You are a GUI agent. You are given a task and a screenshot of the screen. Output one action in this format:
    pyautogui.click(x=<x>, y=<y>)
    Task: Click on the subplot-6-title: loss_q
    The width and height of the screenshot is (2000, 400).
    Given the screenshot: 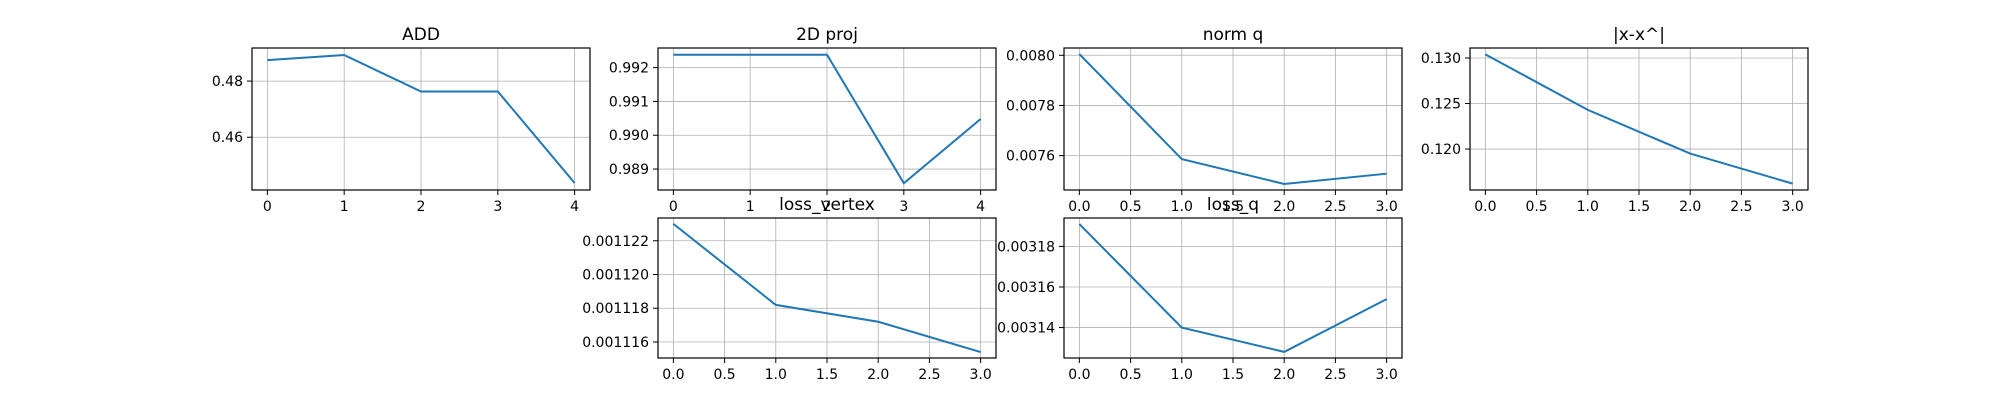 What is the action you would take?
    pyautogui.click(x=1233, y=205)
    